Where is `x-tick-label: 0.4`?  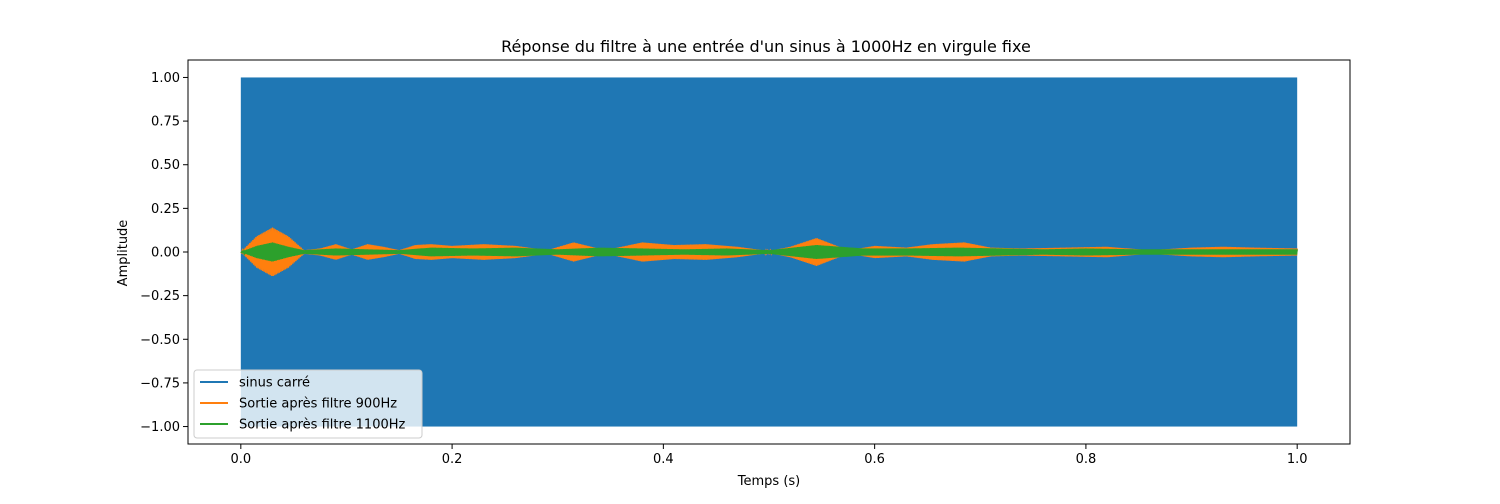 x-tick-label: 0.4 is located at coordinates (663, 459).